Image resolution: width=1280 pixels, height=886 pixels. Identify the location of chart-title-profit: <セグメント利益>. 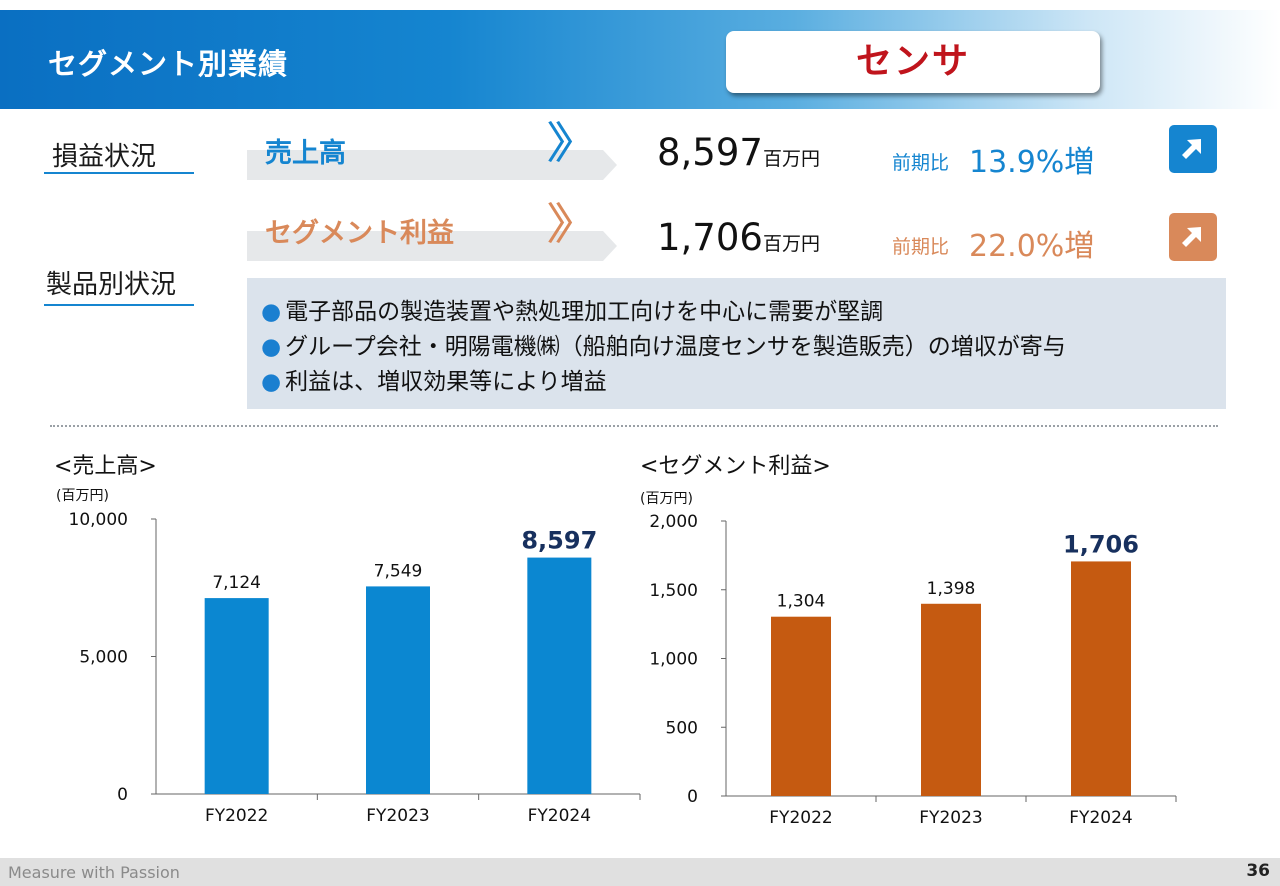
(735, 466).